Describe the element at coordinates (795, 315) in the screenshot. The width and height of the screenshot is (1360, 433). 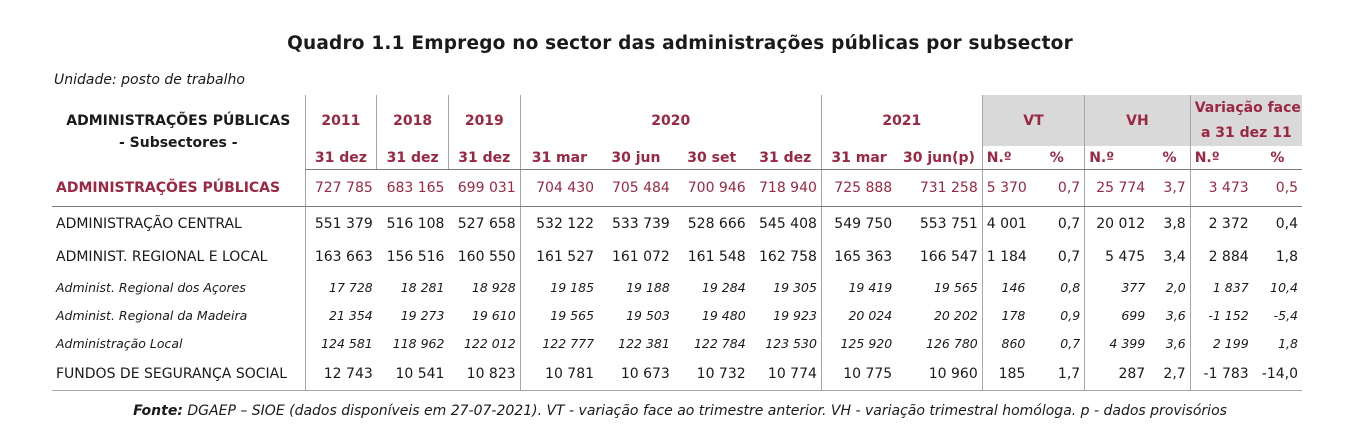
I see `table-cell: 19 923` at that location.